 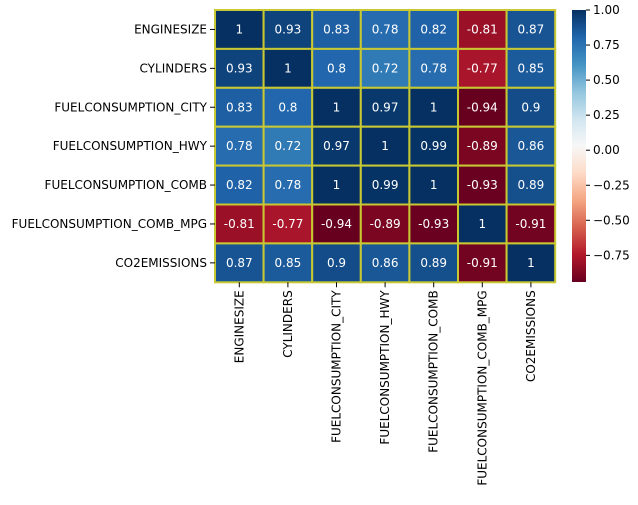 What do you see at coordinates (579, 146) in the screenshot?
I see `colorbar-gradient` at bounding box center [579, 146].